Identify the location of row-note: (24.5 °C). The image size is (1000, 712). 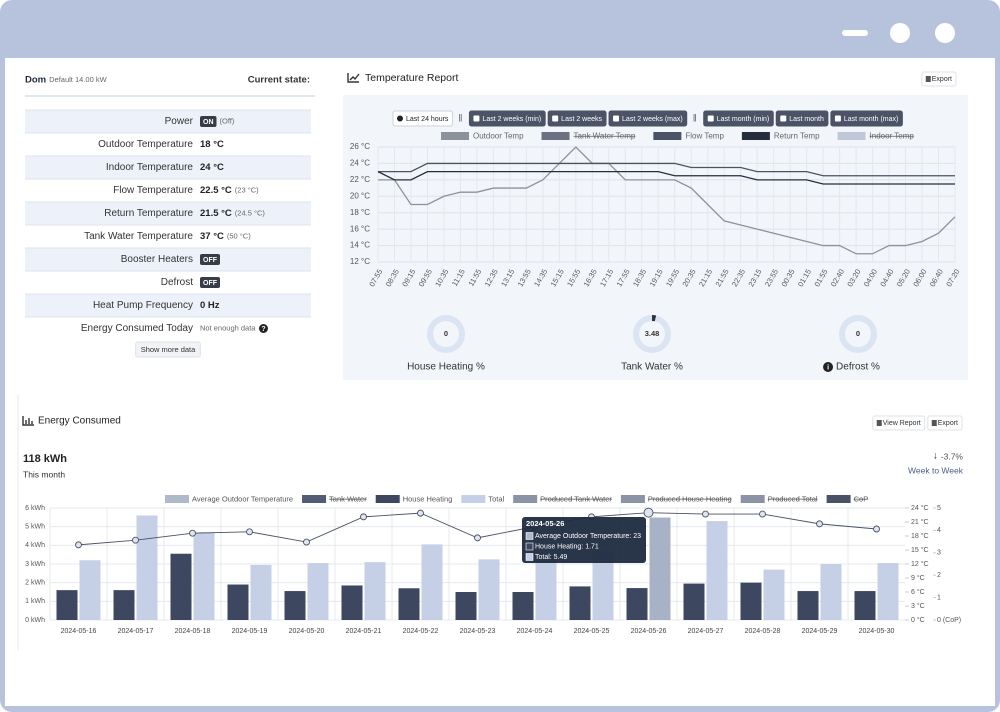
(250, 212).